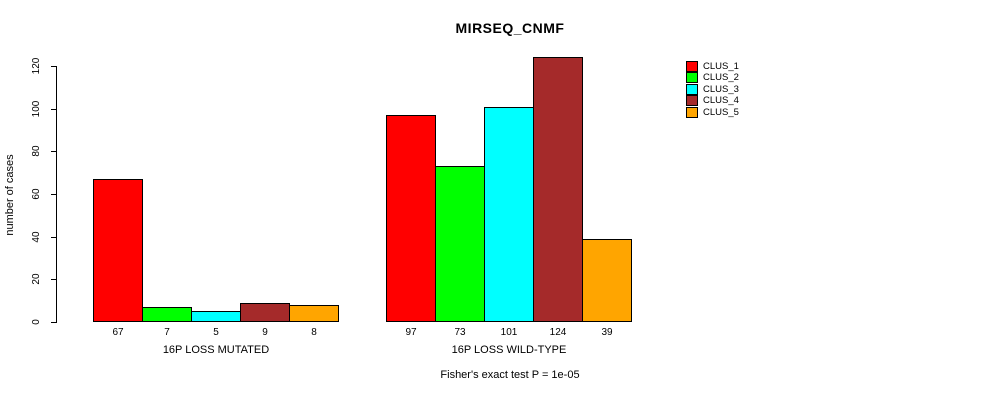 Image resolution: width=990 pixels, height=400 pixels. I want to click on bar-value-label: 5, so click(216, 332).